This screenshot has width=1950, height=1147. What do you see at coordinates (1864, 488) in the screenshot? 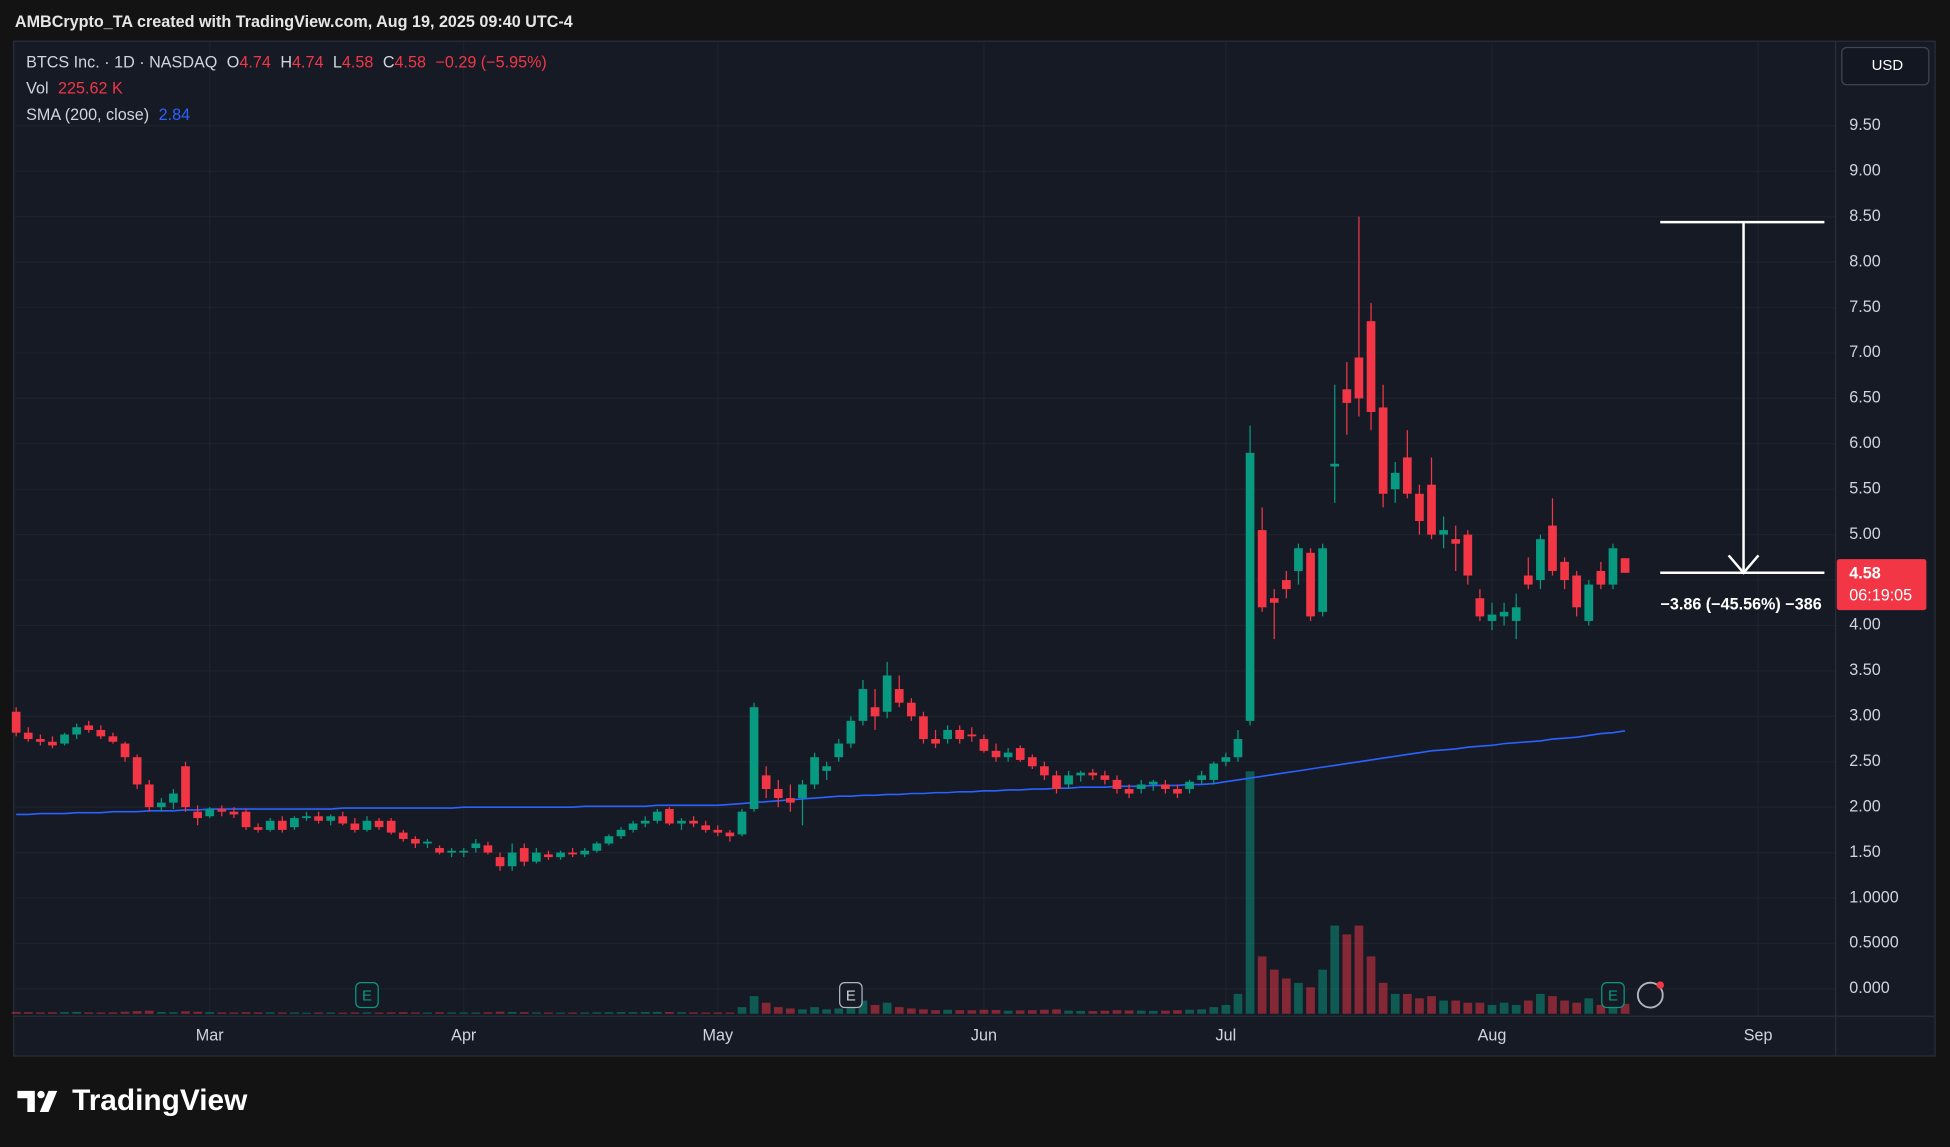
I see `y-tick-label: 5.50` at bounding box center [1864, 488].